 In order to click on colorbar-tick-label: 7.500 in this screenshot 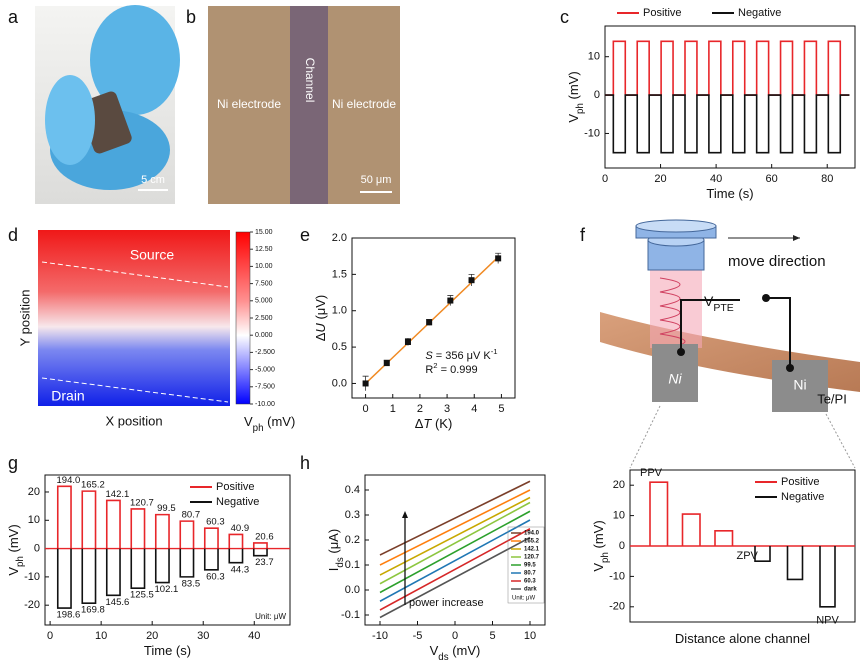, I will do `click(264, 283)`.